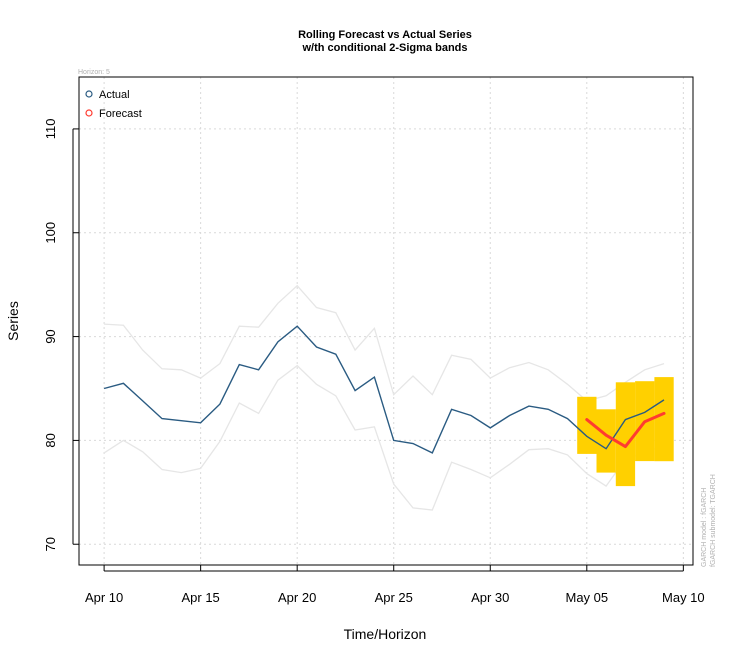 This screenshot has width=732, height=664. What do you see at coordinates (586, 597) in the screenshot?
I see `x-tick-label: May 05` at bounding box center [586, 597].